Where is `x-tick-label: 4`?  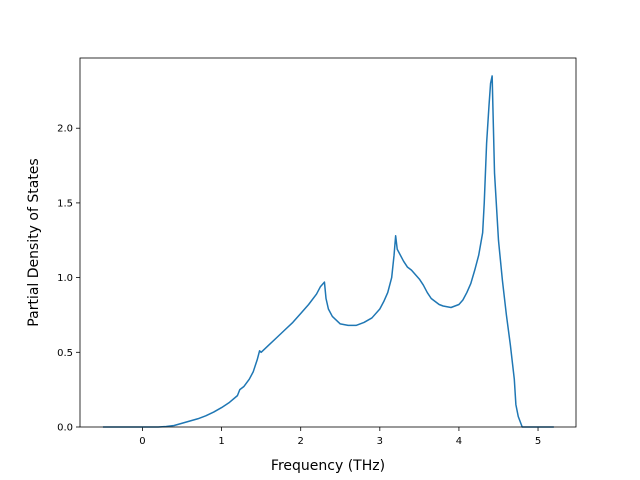
x-tick-label: 4 is located at coordinates (459, 441).